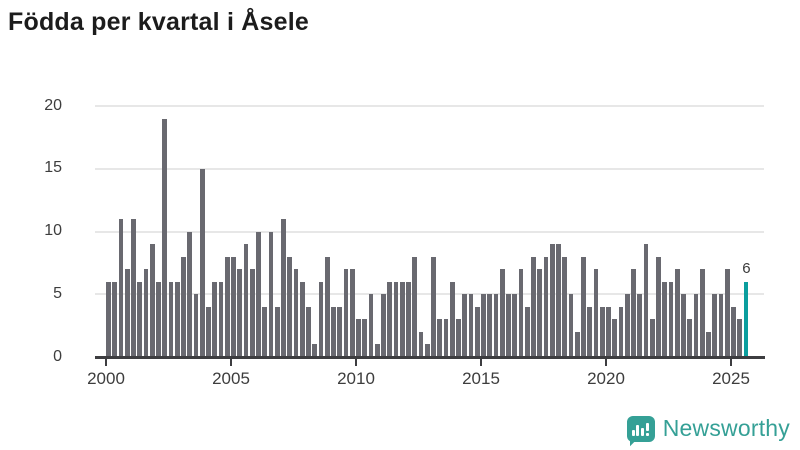  I want to click on newsworthy-logo-icon, so click(640, 431).